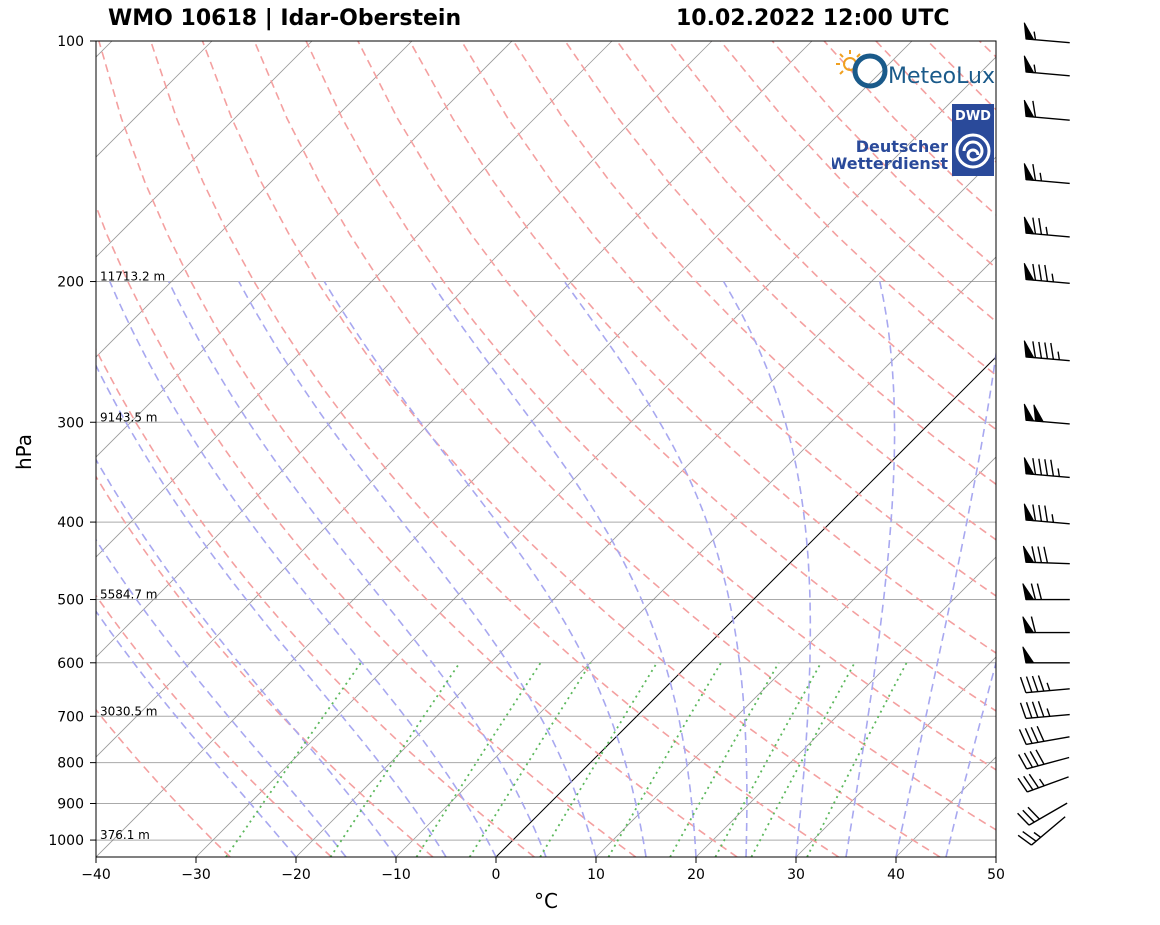  I want to click on dwd-badge, so click(973, 140).